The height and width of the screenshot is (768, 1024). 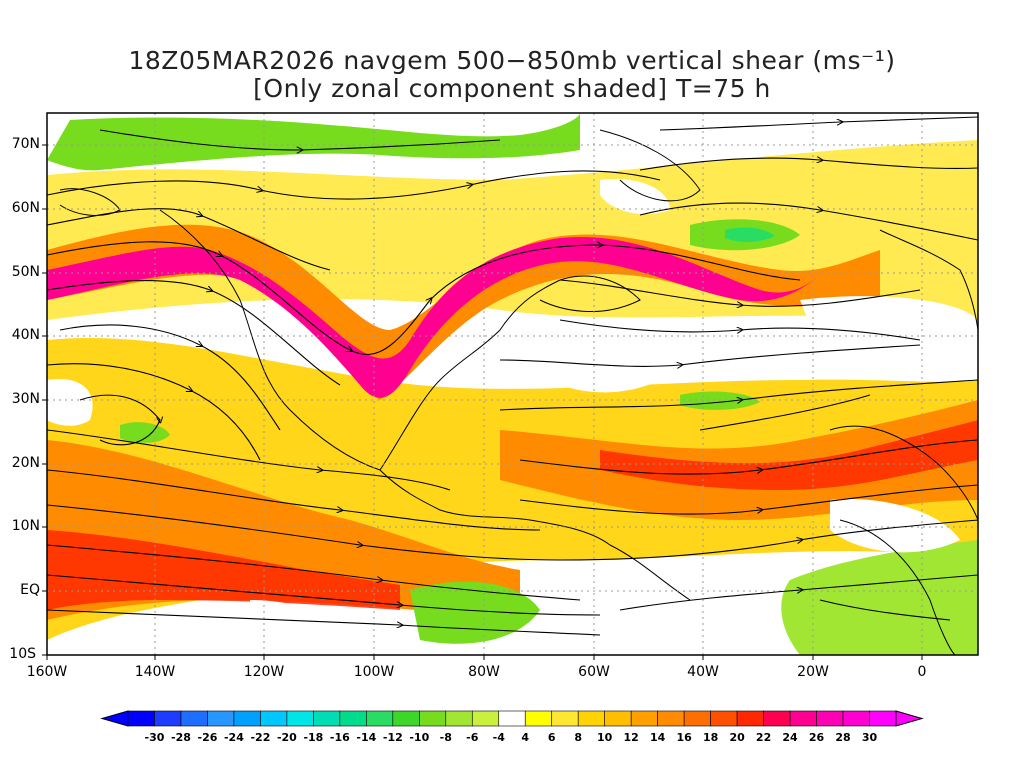 What do you see at coordinates (25, 208) in the screenshot?
I see `lat-label-60n: 60N` at bounding box center [25, 208].